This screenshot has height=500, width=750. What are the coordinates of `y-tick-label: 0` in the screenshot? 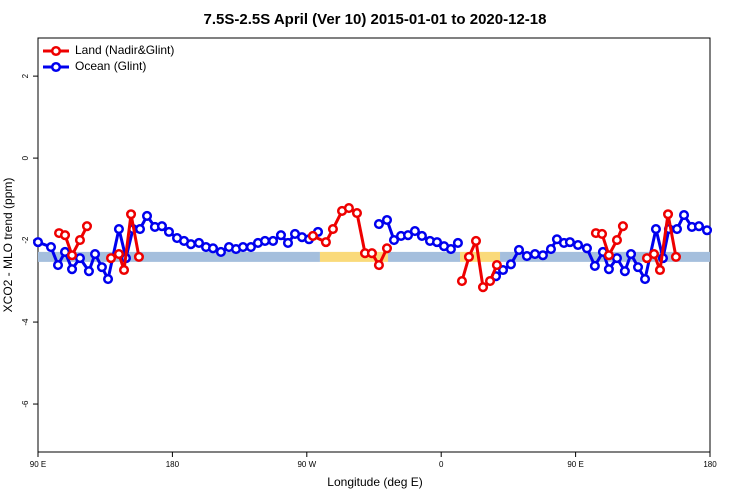 It's located at (25, 157).